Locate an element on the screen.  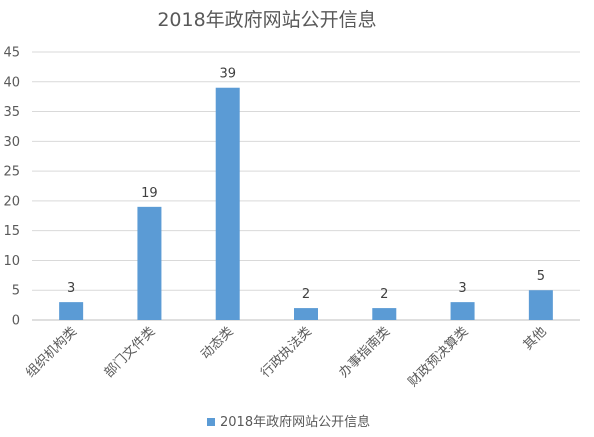
category-labels: 组织机构类 部门文件类 动态类 行政执法类 办事指南类 财政预决算类 其他 is located at coordinates (286, 357).